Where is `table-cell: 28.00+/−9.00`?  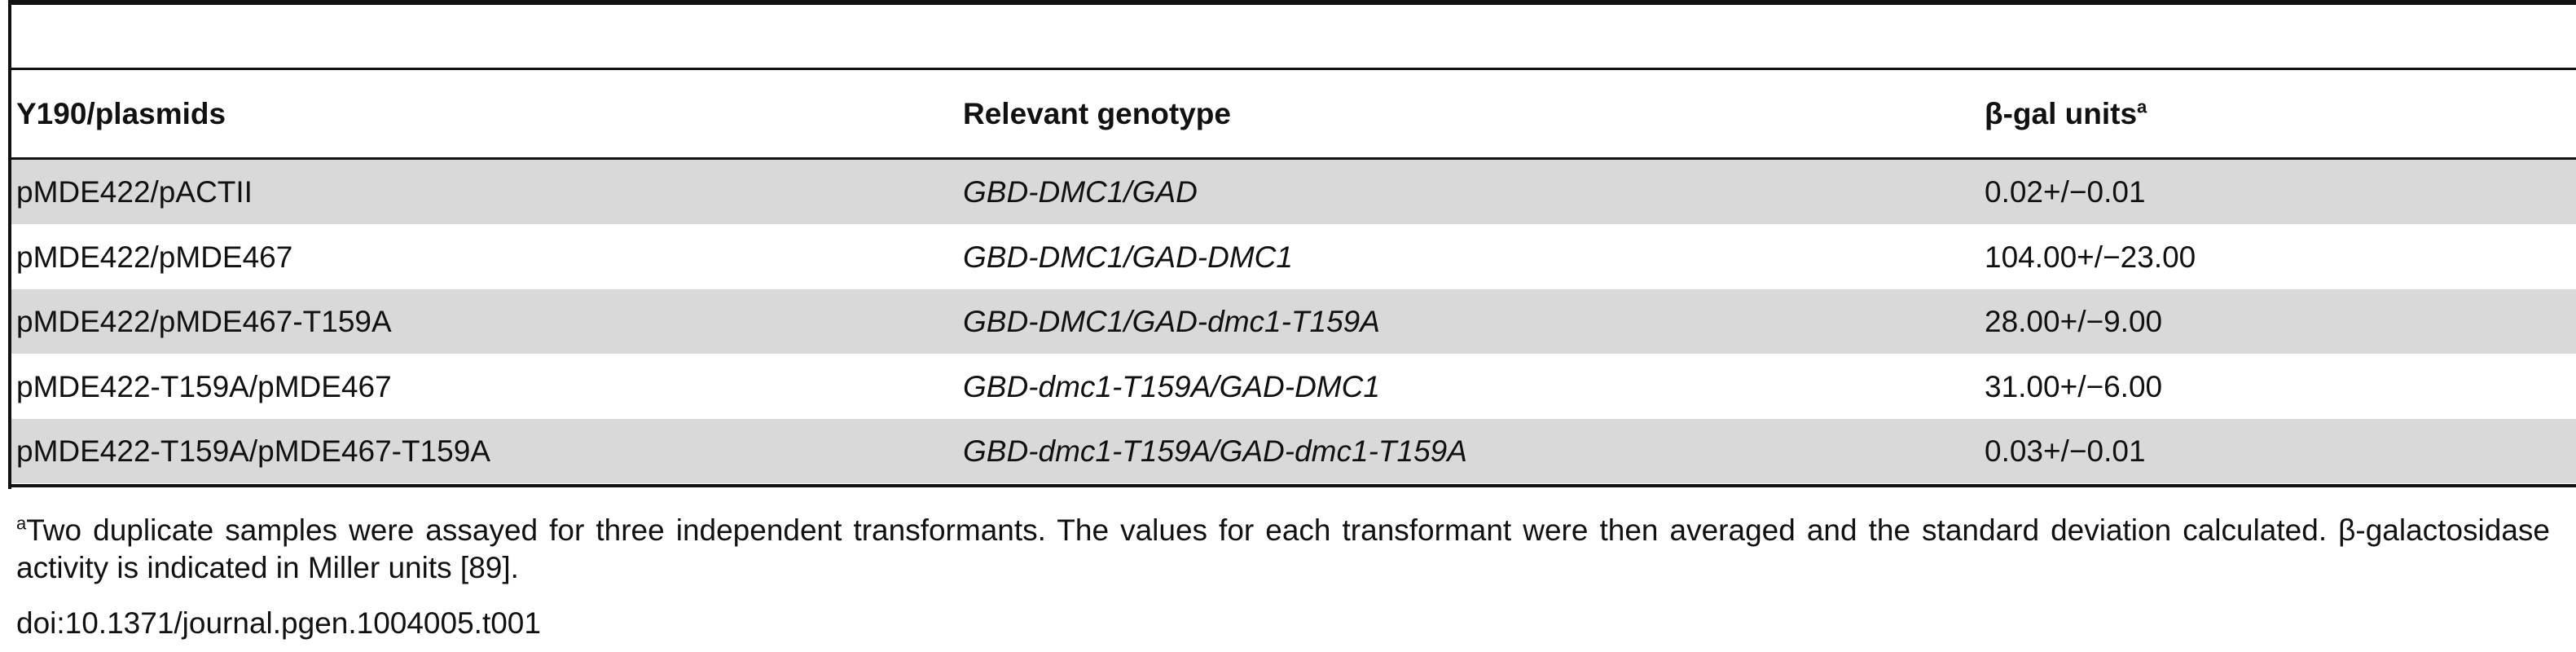 table-cell: 28.00+/−9.00 is located at coordinates (2074, 321).